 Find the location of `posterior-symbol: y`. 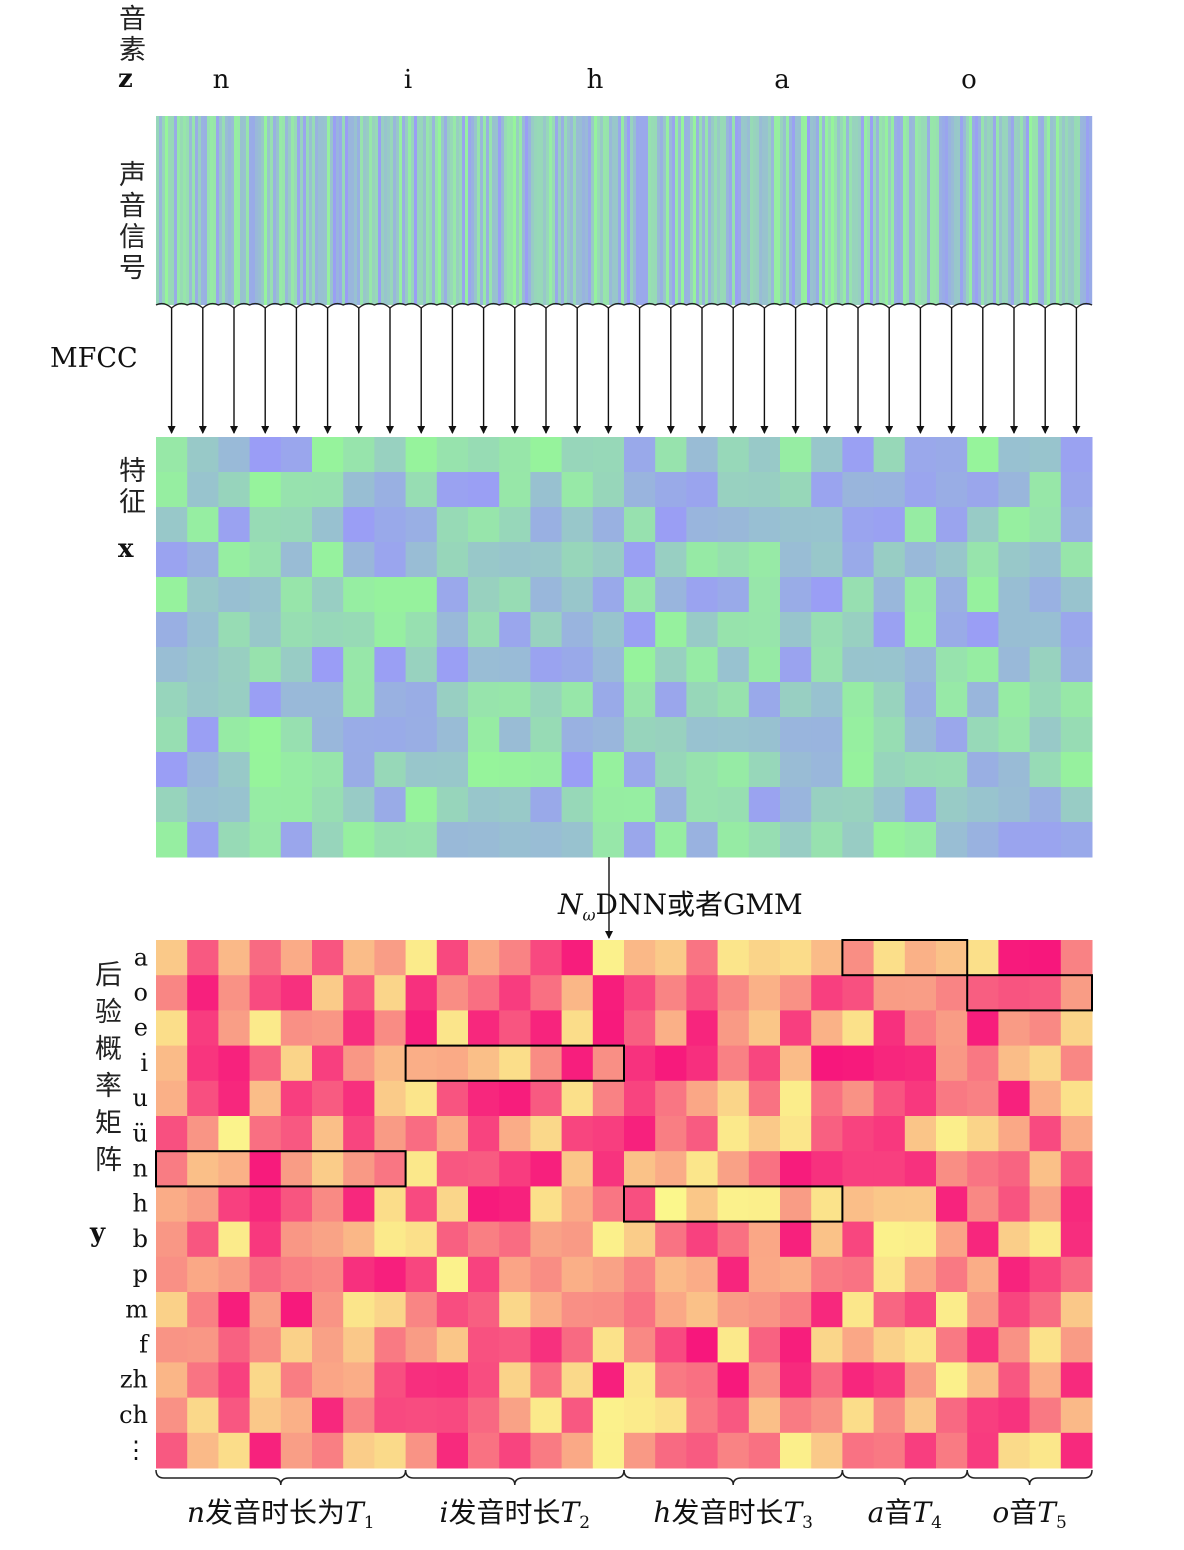

posterior-symbol: y is located at coordinates (98, 1233).